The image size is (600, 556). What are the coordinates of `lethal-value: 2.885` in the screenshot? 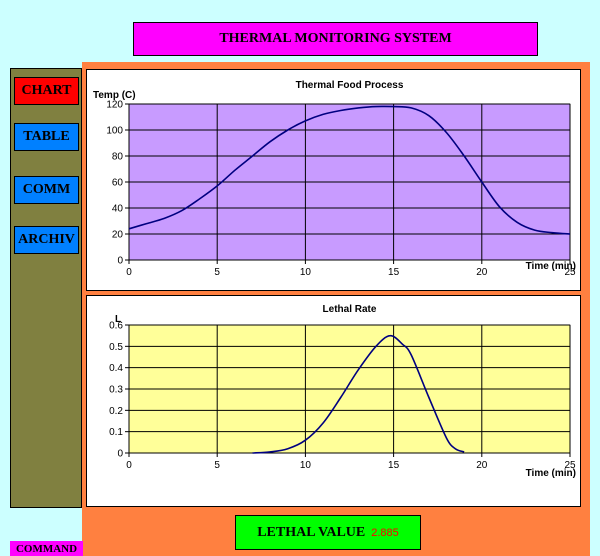 It's located at (385, 532).